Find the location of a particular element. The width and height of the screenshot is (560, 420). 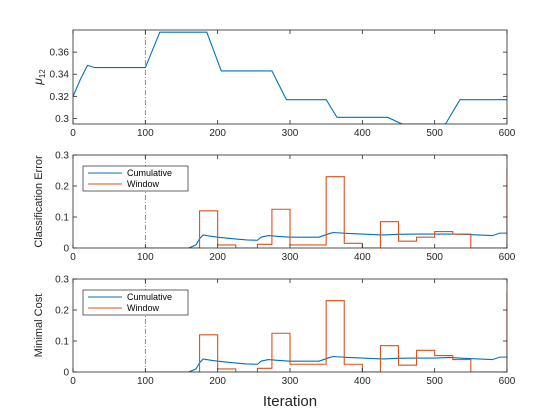

x-axis-label: Iteration is located at coordinates (290, 401).